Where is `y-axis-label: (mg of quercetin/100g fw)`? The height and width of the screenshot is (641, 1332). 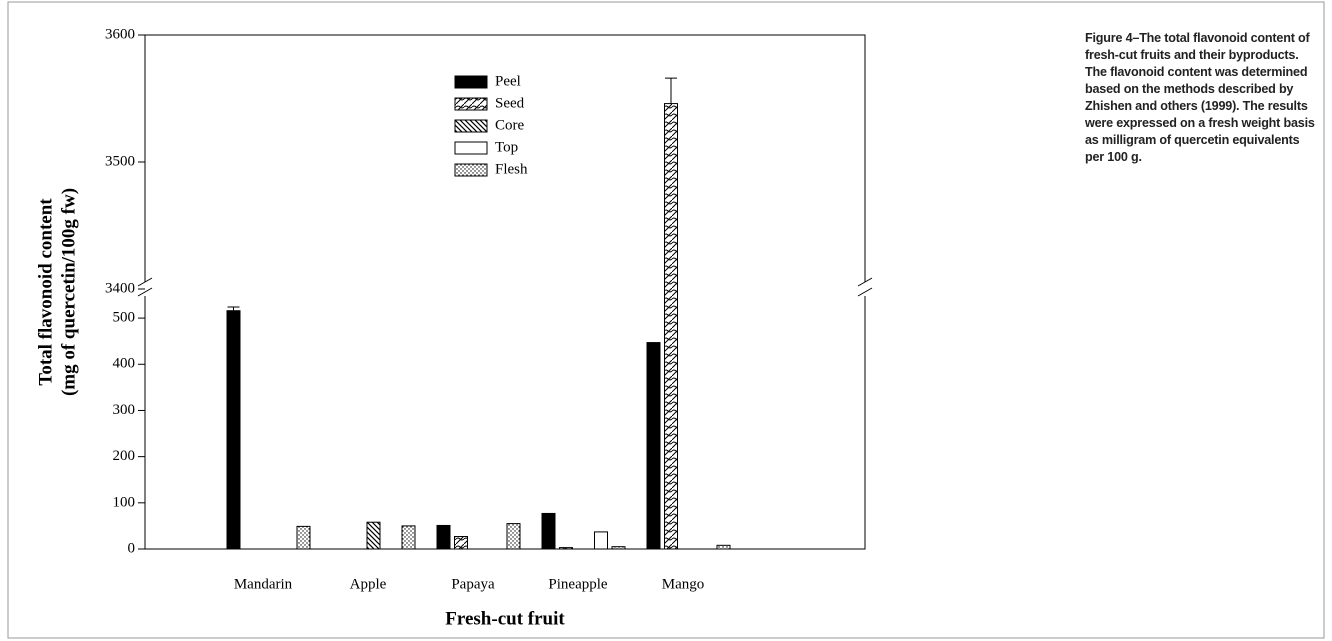
y-axis-label: (mg of quercetin/100g fw) is located at coordinates (68, 292).